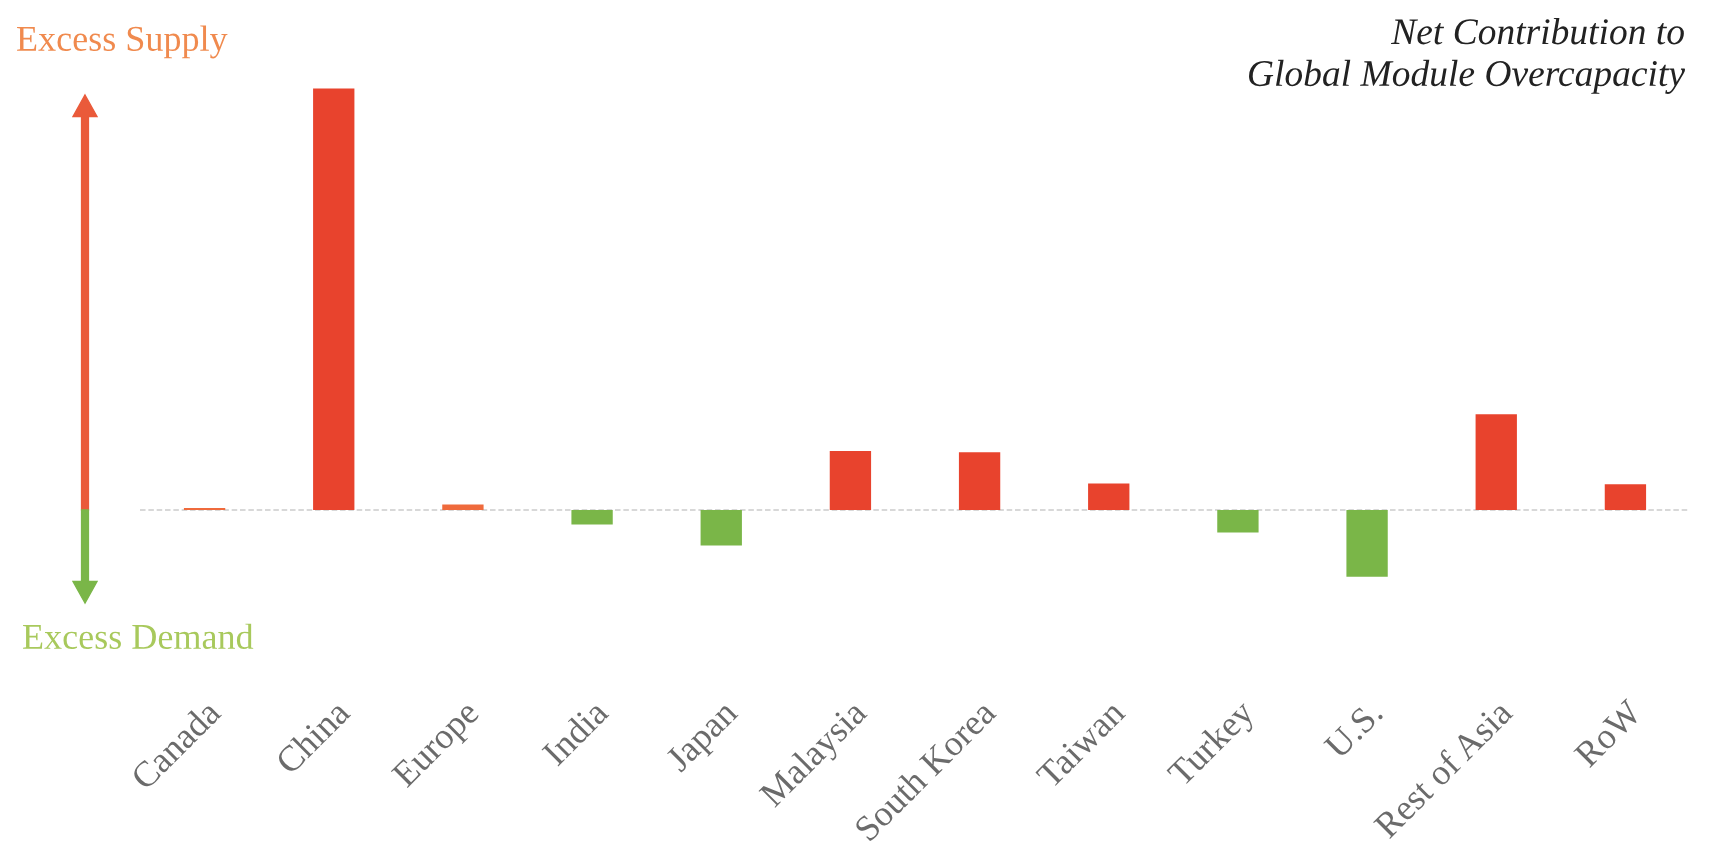  Describe the element at coordinates (575, 732) in the screenshot. I see `x-tick-label: India` at that location.